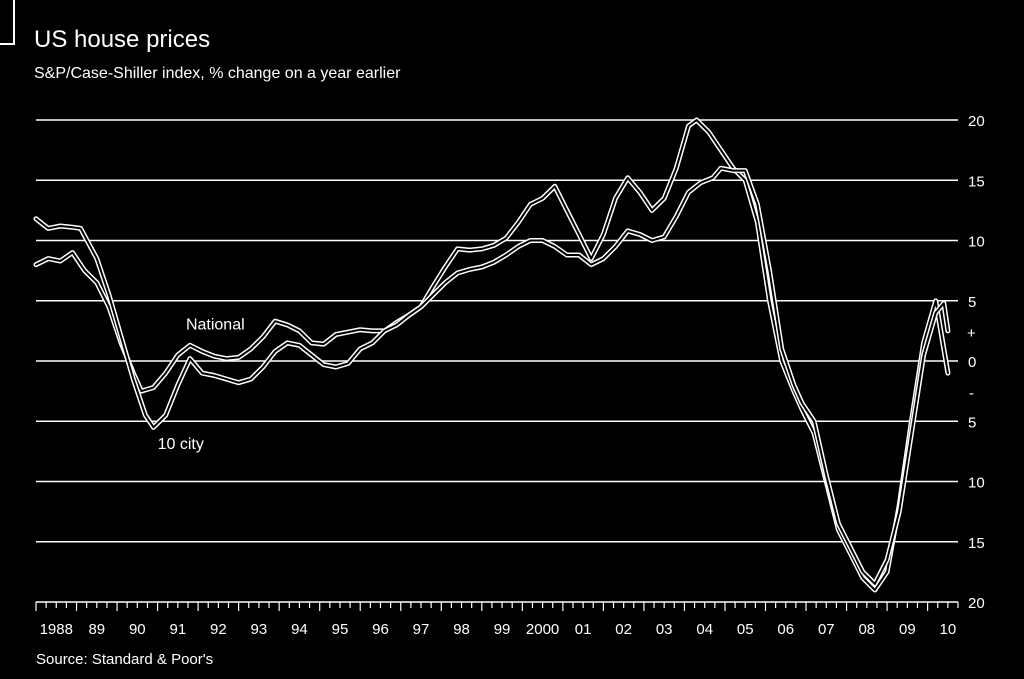 Image resolution: width=1024 pixels, height=679 pixels. What do you see at coordinates (178, 629) in the screenshot?
I see `x-tick-label: 91` at bounding box center [178, 629].